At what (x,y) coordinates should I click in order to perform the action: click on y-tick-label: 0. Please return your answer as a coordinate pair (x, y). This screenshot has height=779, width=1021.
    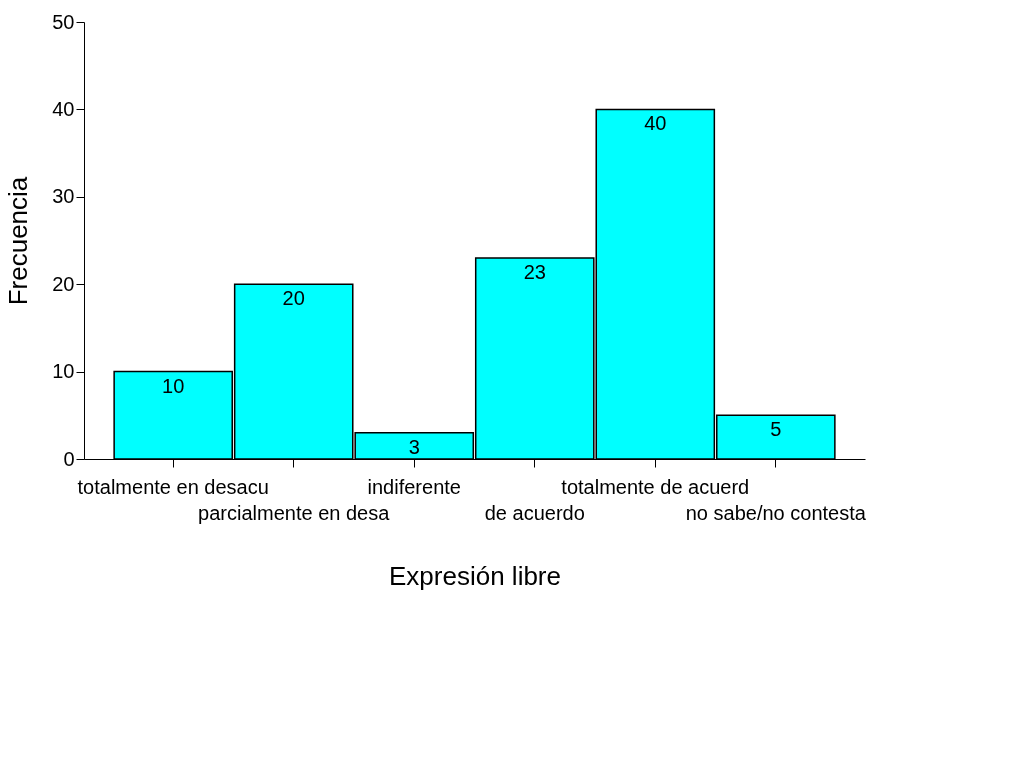
    Looking at the image, I should click on (69, 458).